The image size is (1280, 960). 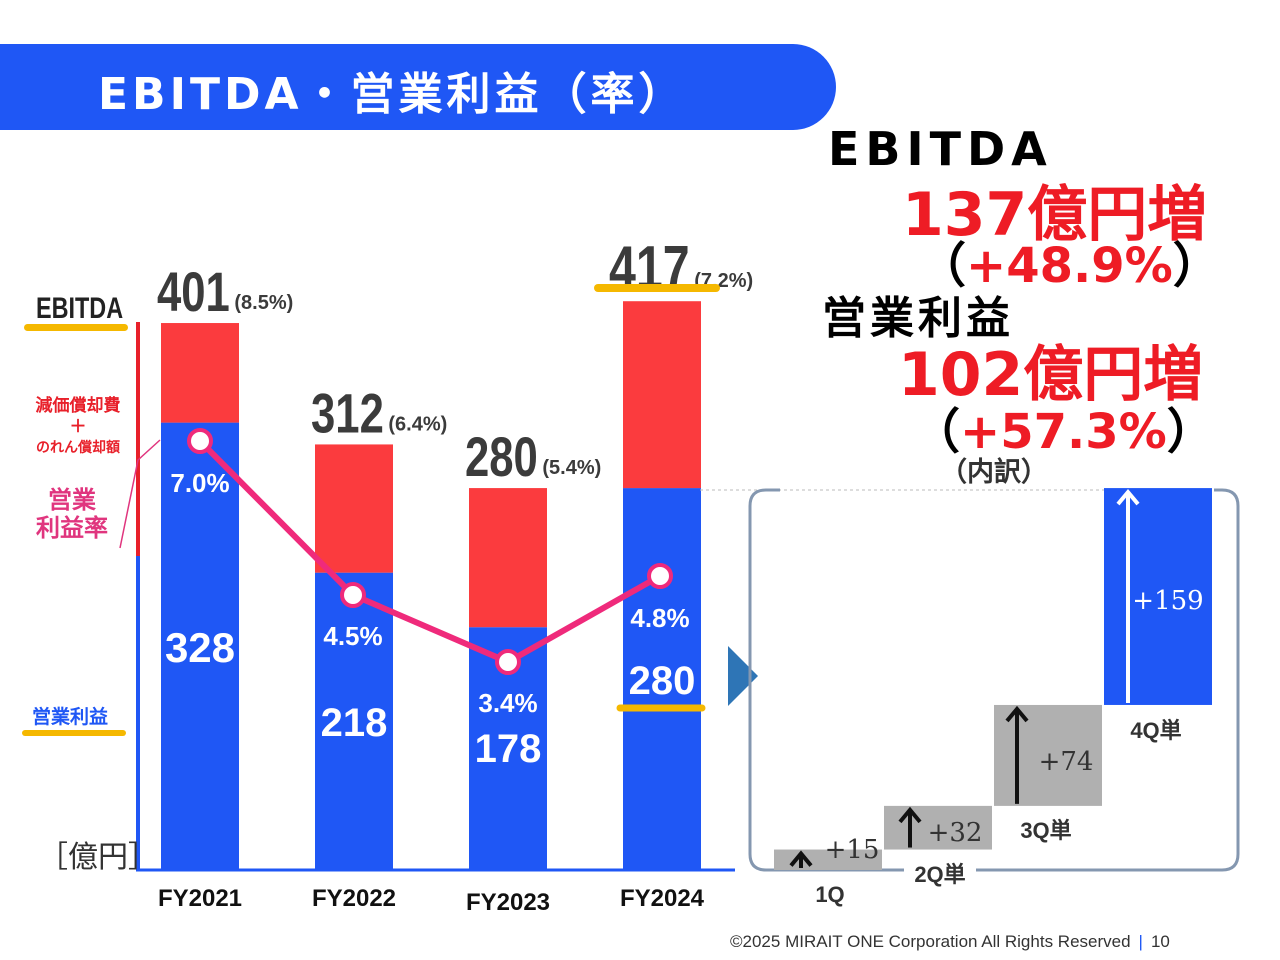 What do you see at coordinates (74, 733) in the screenshot?
I see `operating-profit-underline` at bounding box center [74, 733].